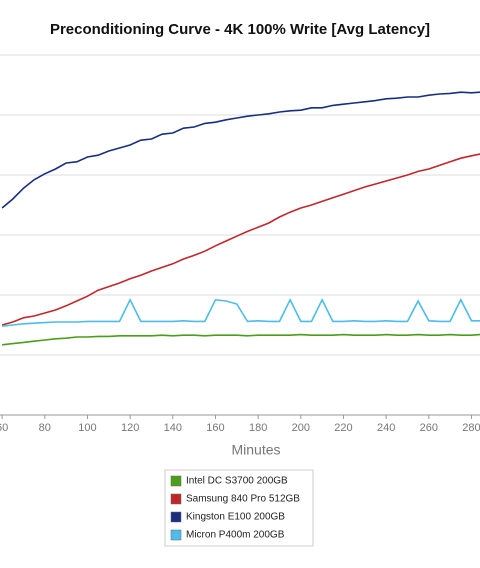  I want to click on x-tick-label: 120, so click(130, 428).